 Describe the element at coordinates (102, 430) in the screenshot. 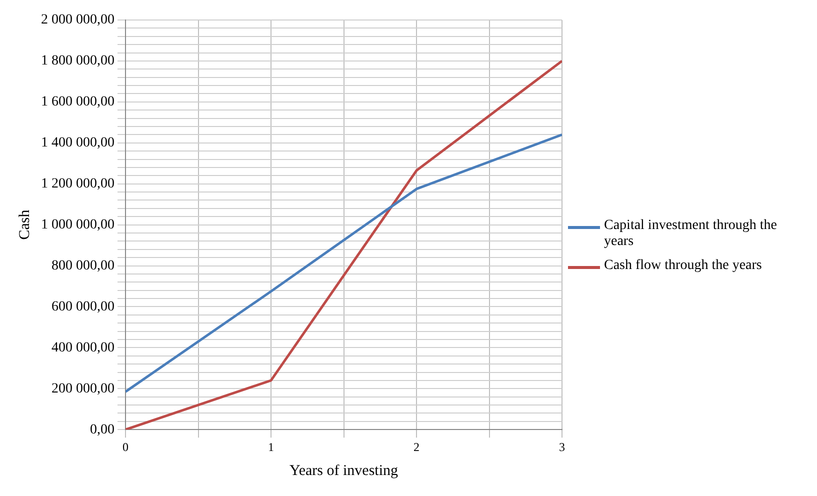

I see `y-tick-label: 0,00` at that location.